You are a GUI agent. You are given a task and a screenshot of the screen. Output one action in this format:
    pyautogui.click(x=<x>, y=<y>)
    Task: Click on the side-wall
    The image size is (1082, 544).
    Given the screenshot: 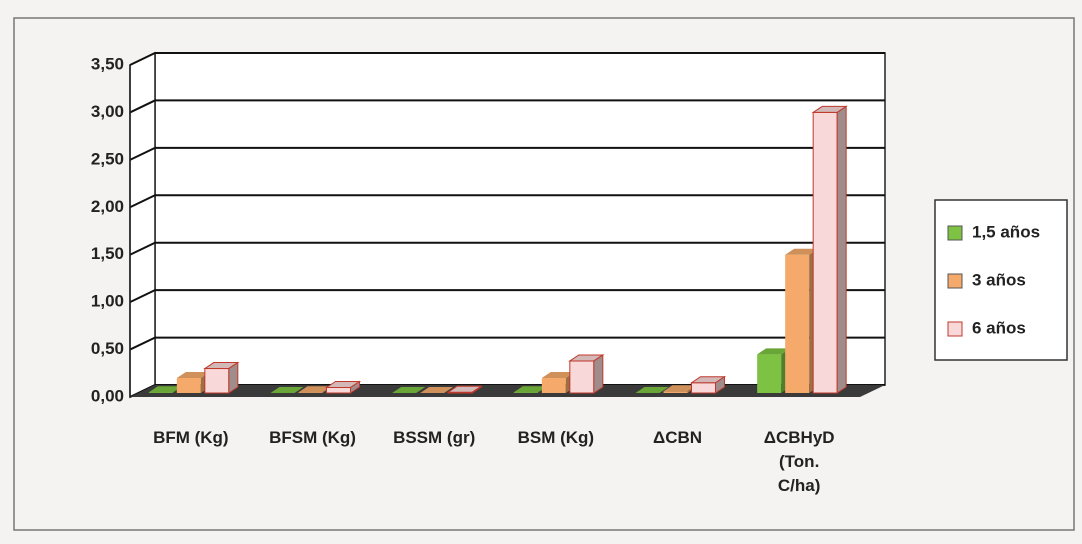 What is the action you would take?
    pyautogui.click(x=142, y=225)
    